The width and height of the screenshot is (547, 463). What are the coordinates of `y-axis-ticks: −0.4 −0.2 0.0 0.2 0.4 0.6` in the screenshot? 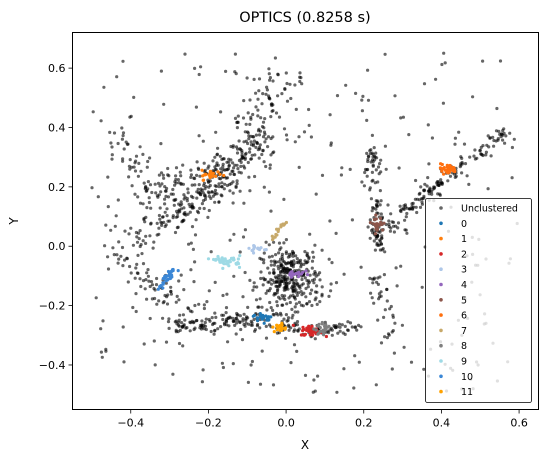 It's located at (56, 217).